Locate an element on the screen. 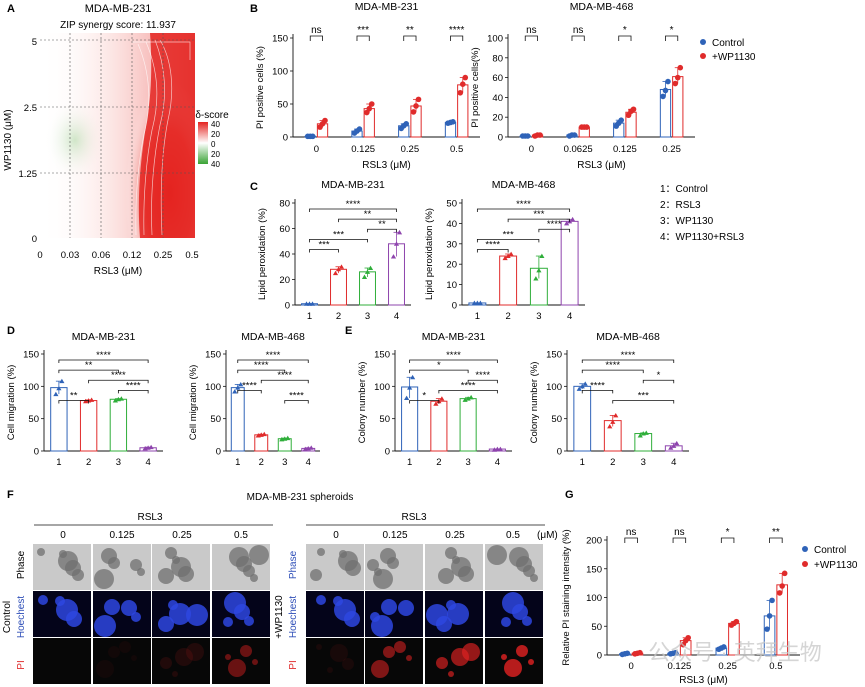  significance-label: *** is located at coordinates (338, 234).